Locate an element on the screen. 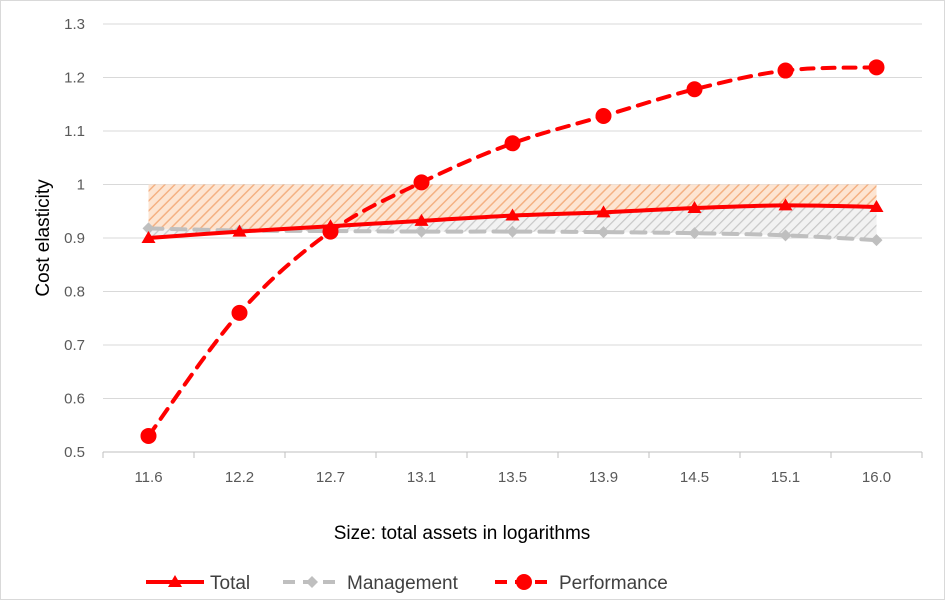 The width and height of the screenshot is (945, 604). x-tick-label: 15.1 is located at coordinates (785, 477).